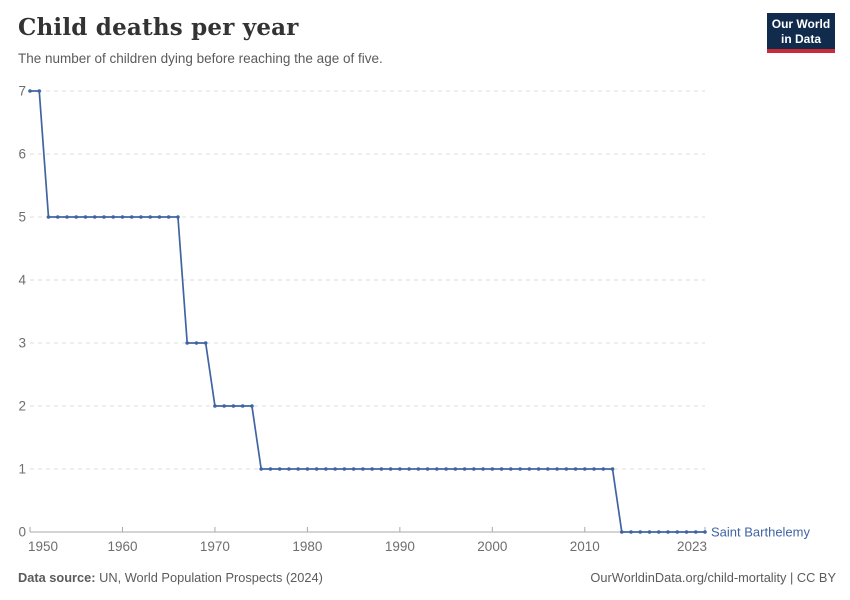  I want to click on series-label: Saint Barthelemy, so click(760, 532).